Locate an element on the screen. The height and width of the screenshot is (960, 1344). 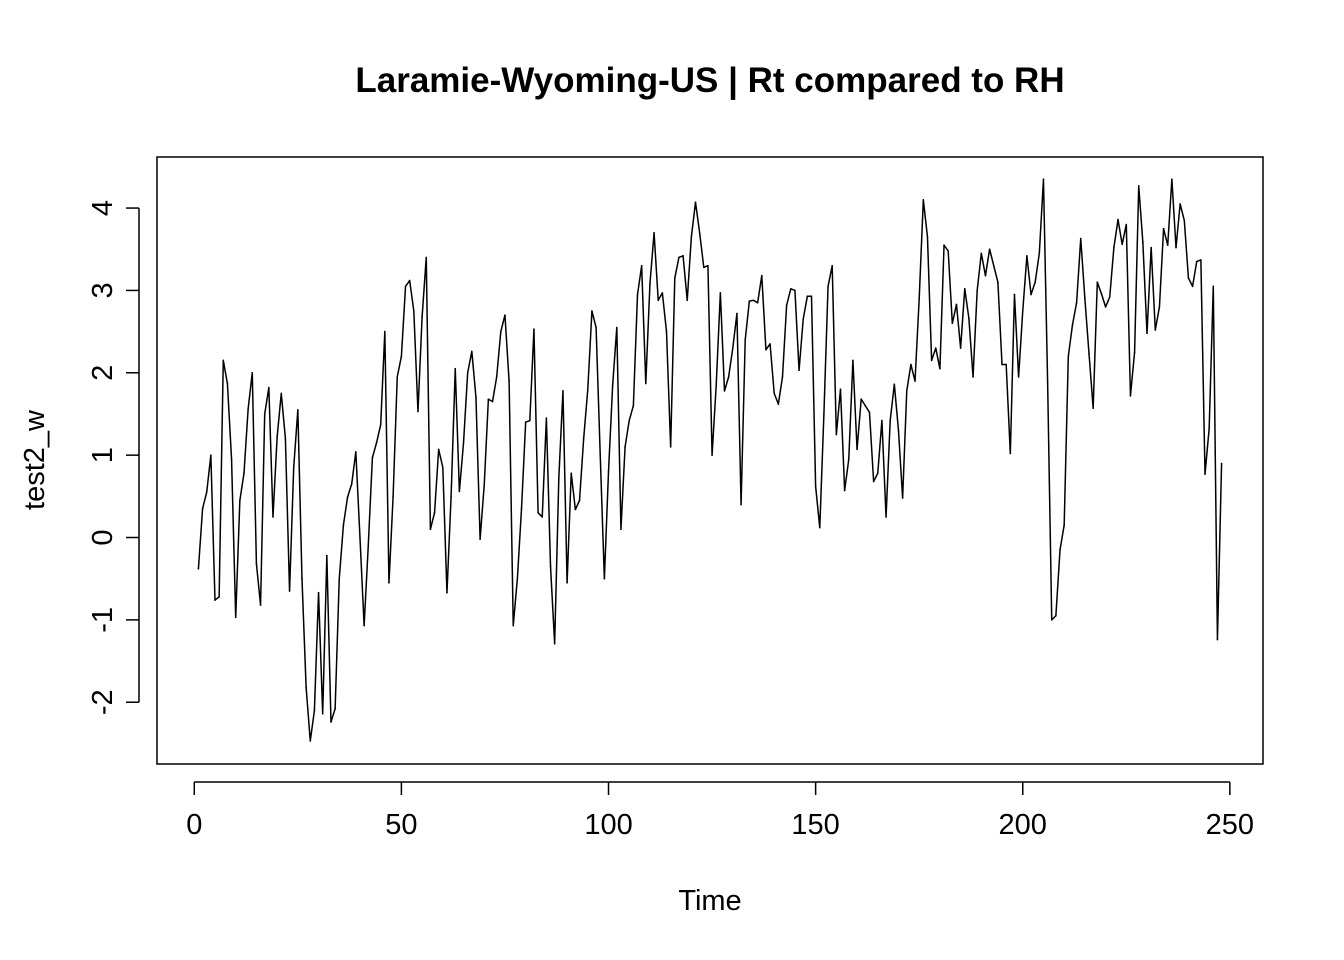
y-tick-label: 1 is located at coordinates (103, 455).